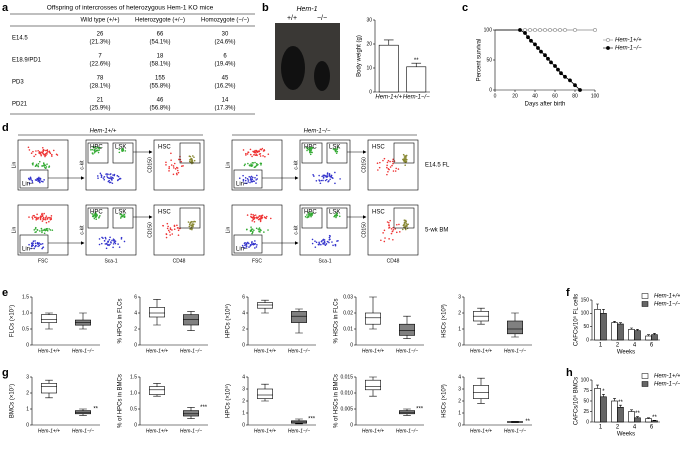  I want to click on y-axis-label: Percent survival, so click(480, 60).